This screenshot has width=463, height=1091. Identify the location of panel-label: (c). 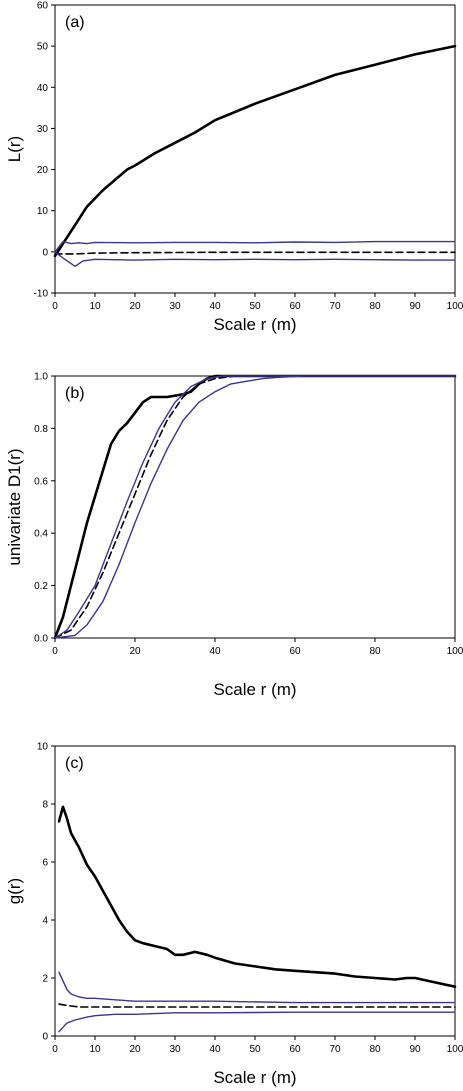
(74, 763).